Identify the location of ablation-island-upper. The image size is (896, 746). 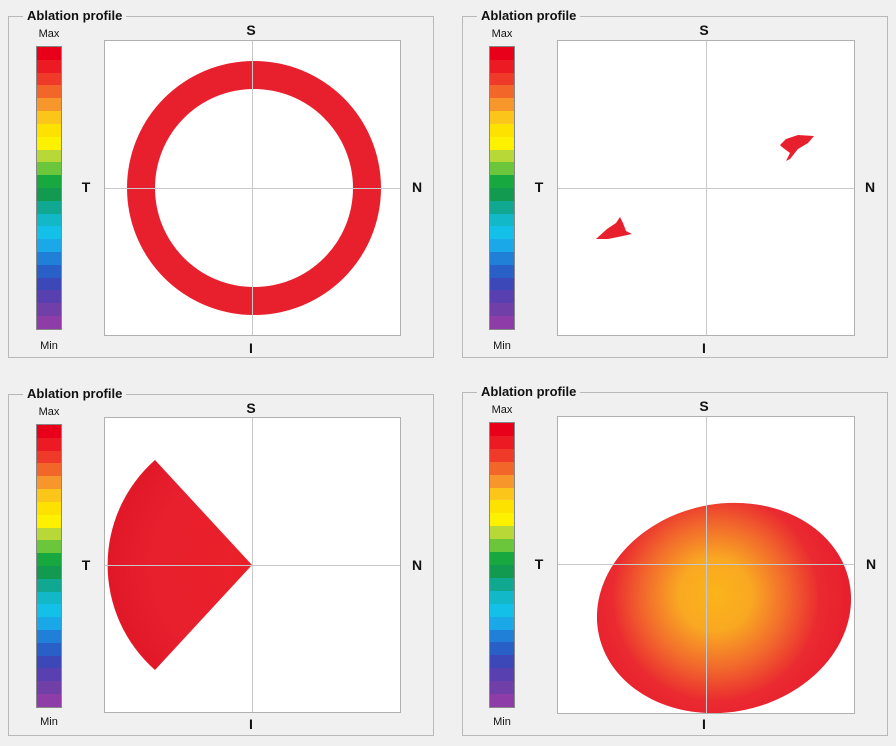
(797, 148).